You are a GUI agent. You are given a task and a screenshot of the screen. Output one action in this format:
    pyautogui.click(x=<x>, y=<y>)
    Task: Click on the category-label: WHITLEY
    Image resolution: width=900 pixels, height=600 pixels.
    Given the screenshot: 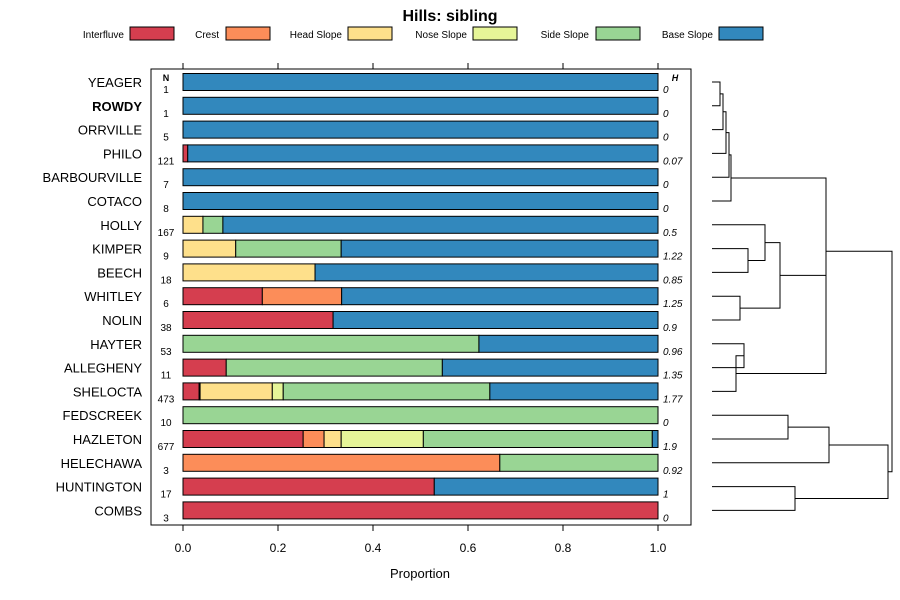 What is the action you would take?
    pyautogui.click(x=113, y=296)
    